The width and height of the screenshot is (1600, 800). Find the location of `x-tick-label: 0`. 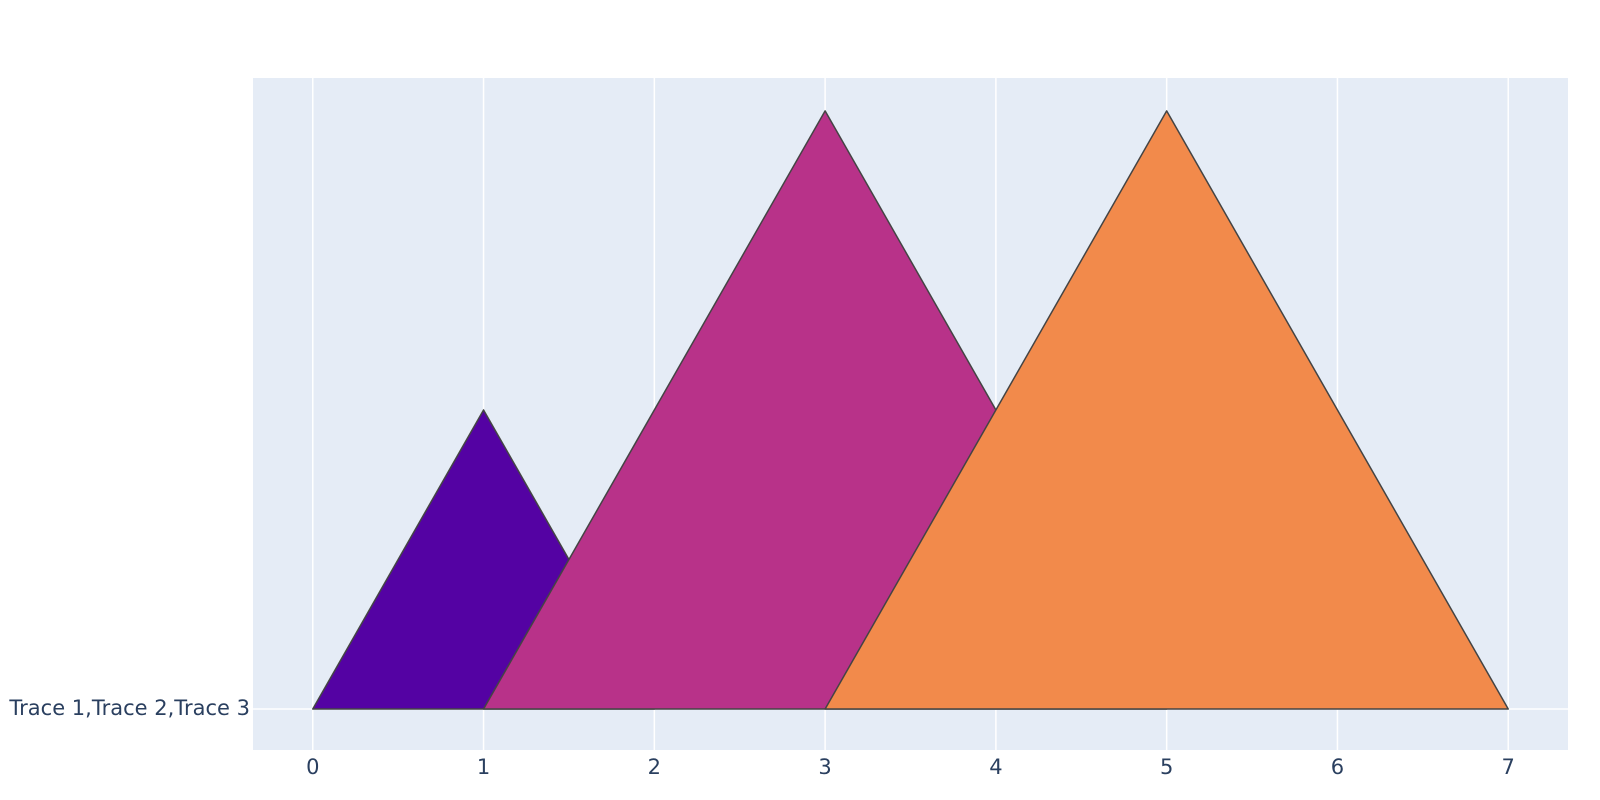

x-tick-label: 0 is located at coordinates (312, 767).